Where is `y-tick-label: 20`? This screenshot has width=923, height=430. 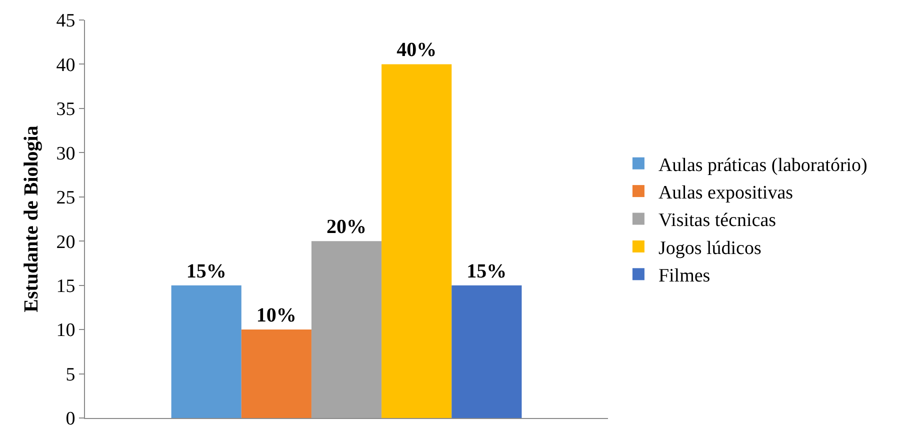 y-tick-label: 20 is located at coordinates (66, 242).